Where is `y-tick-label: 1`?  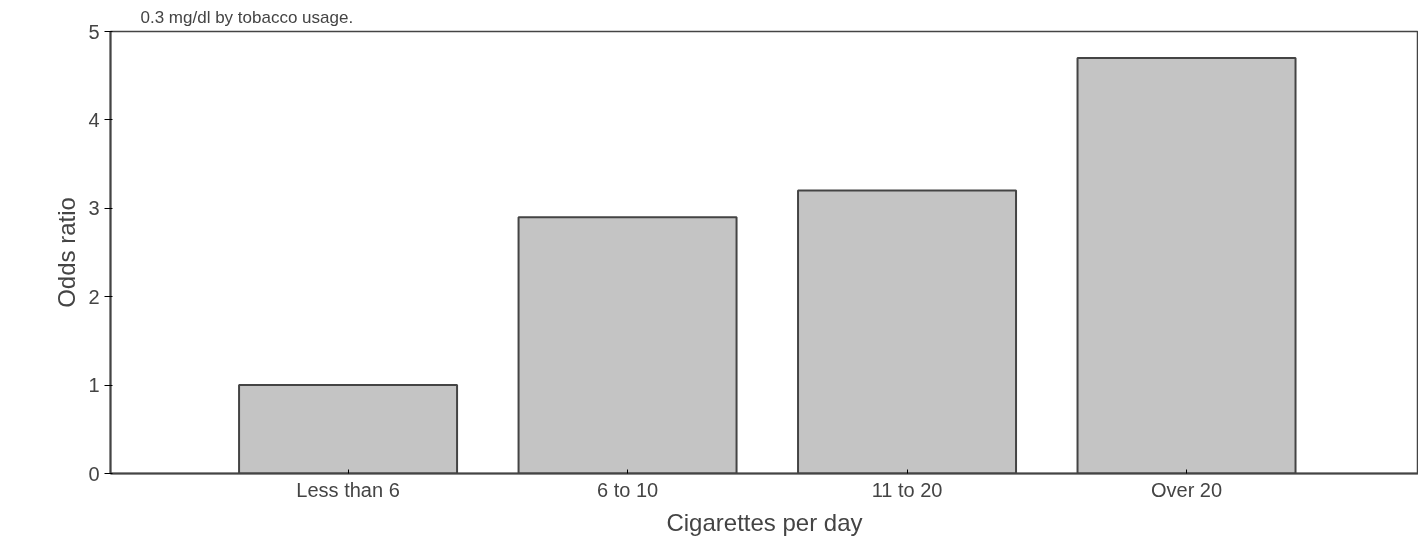
y-tick-label: 1 is located at coordinates (94, 385).